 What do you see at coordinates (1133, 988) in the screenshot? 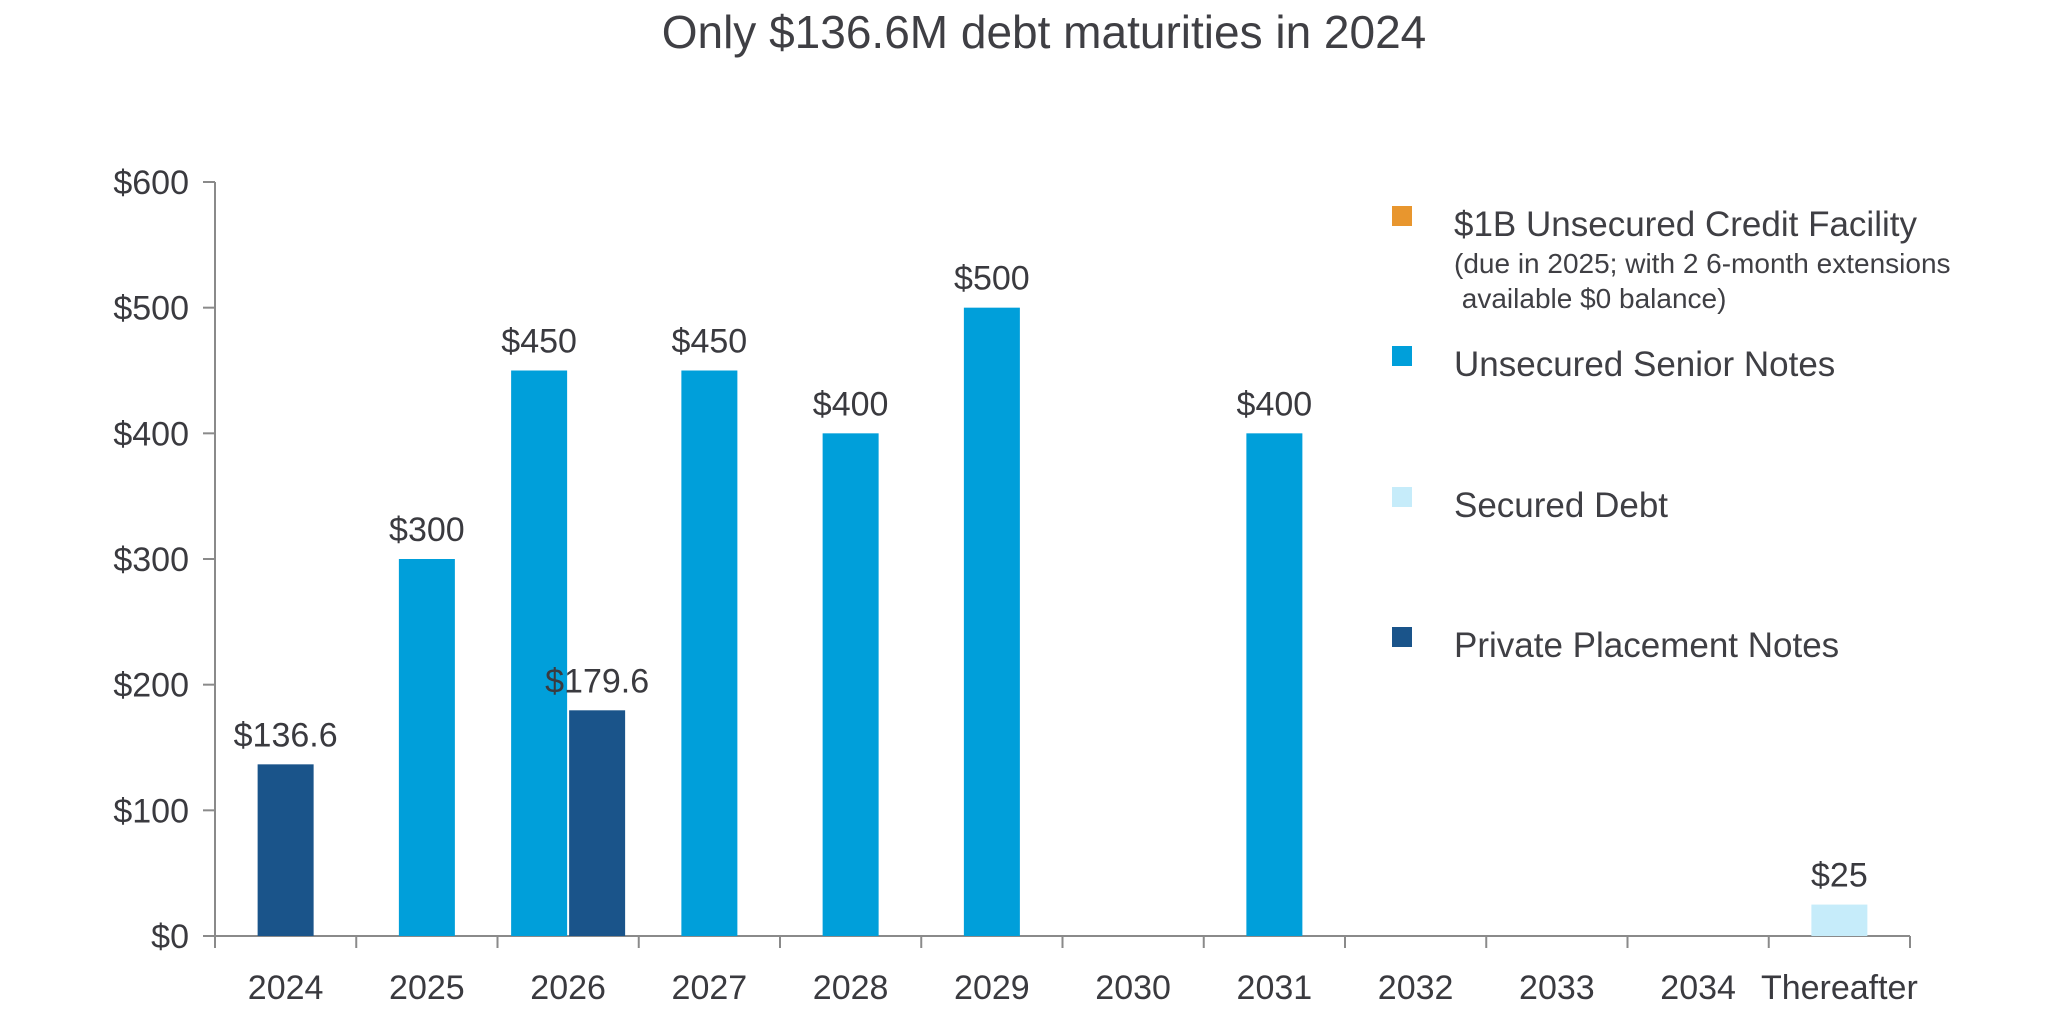
I see `x-tick-label: 2030` at bounding box center [1133, 988].